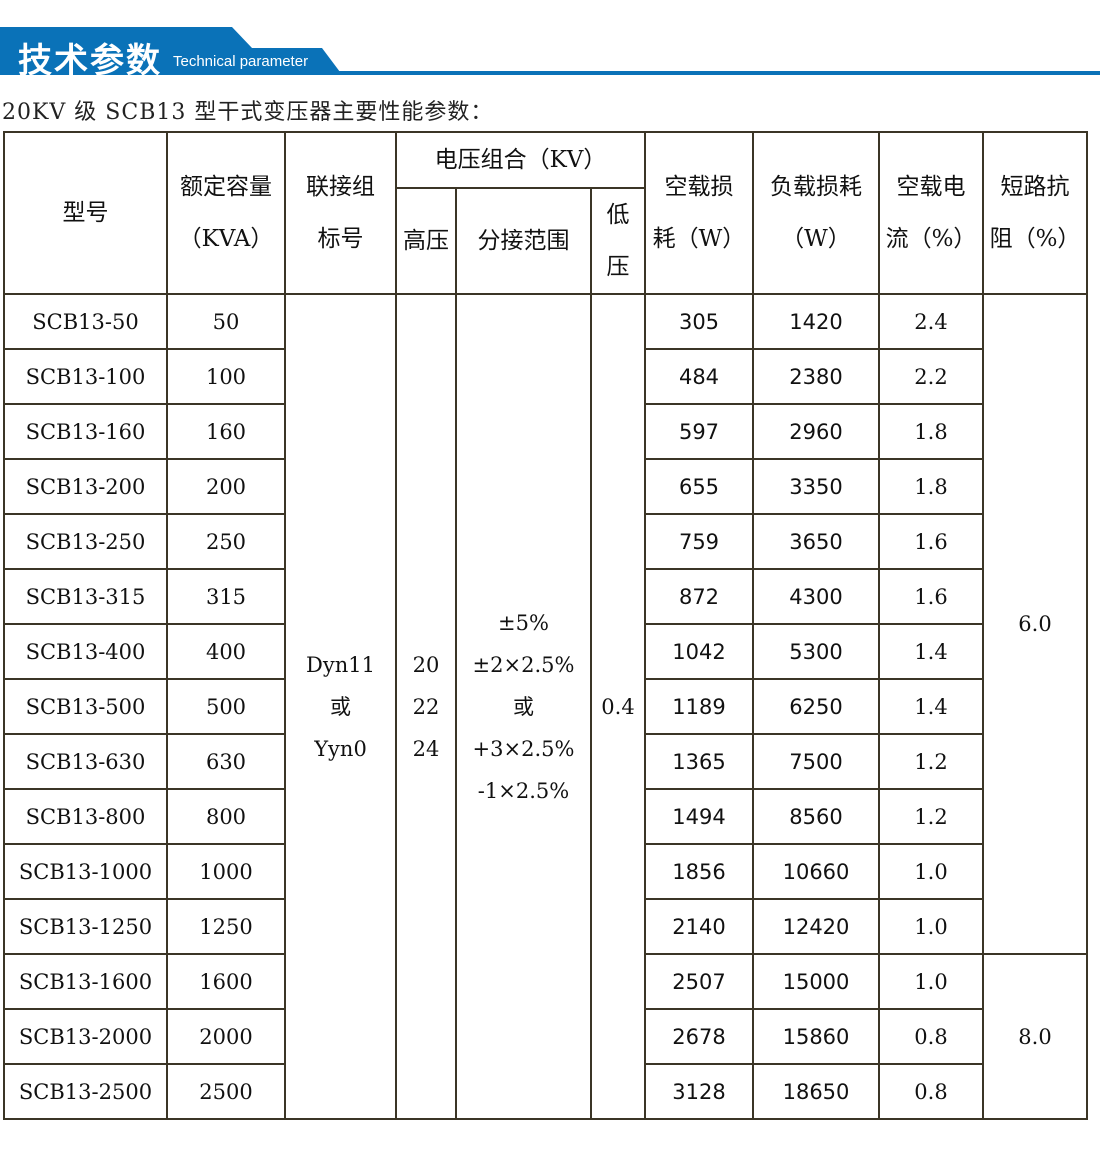 The image size is (1100, 1154). I want to click on load-loss-cell: 3350, so click(816, 486).